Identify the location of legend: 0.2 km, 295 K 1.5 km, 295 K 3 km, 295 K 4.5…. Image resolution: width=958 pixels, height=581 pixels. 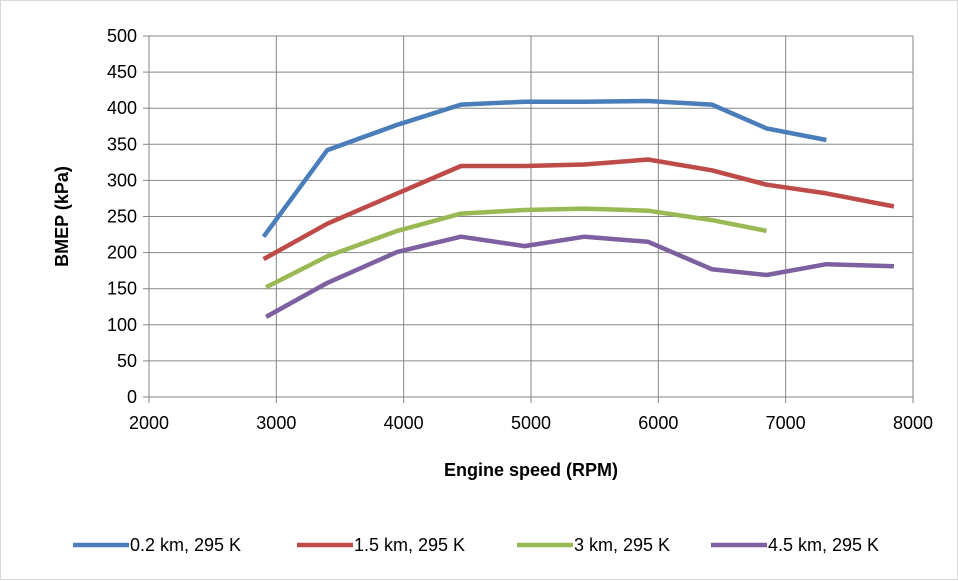
(476, 545).